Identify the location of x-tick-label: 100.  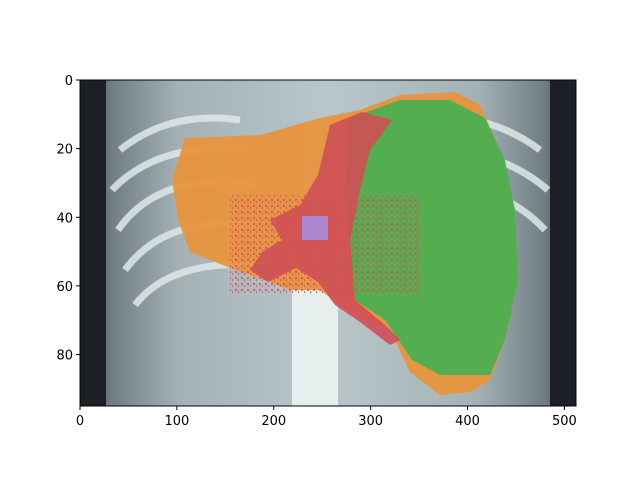
(176, 421).